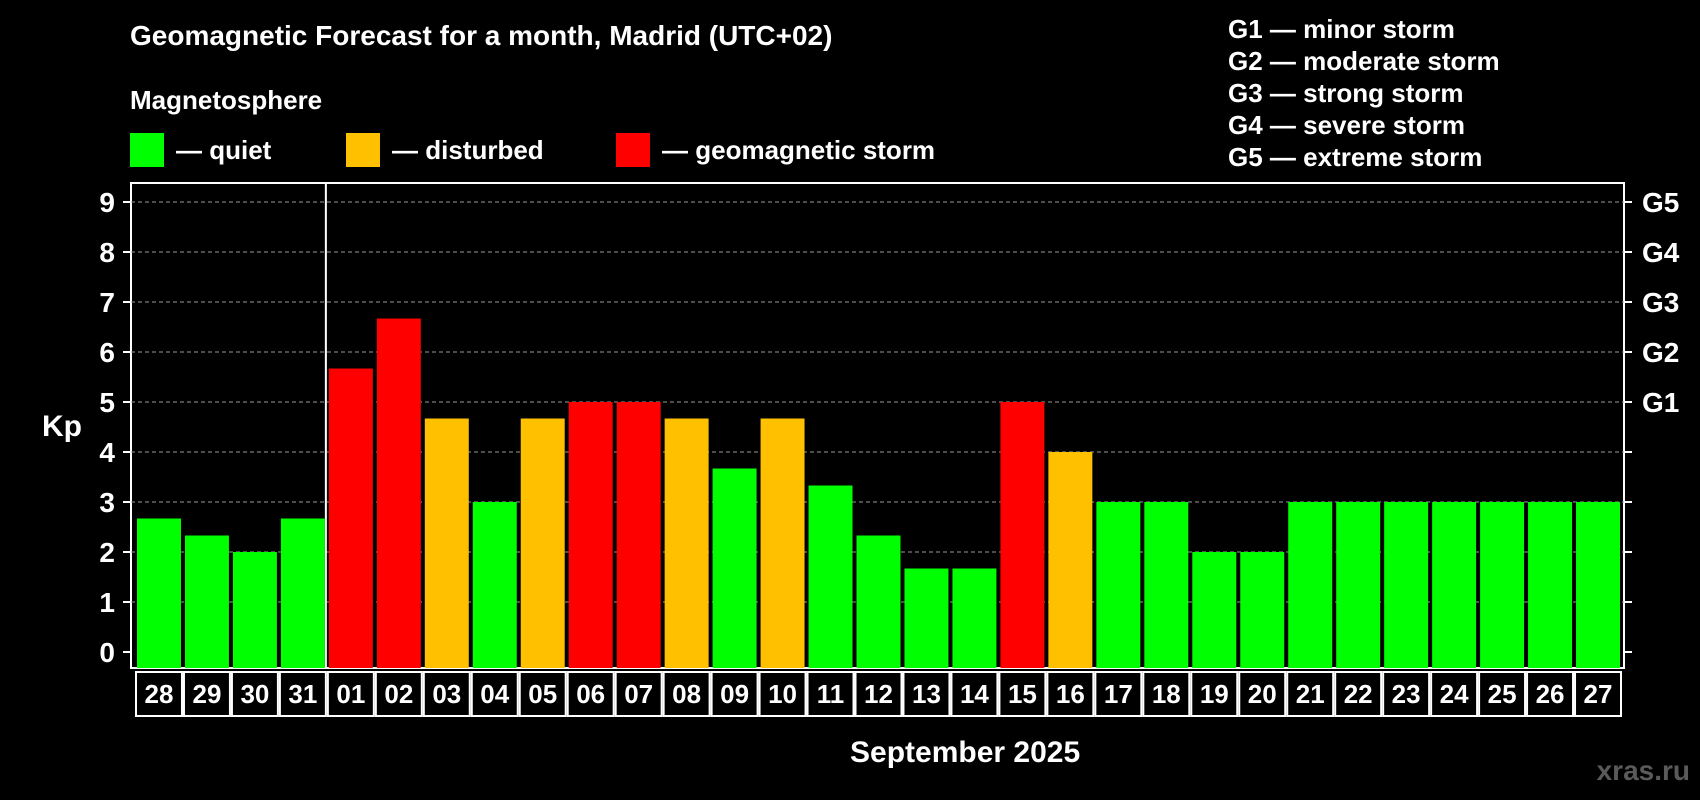  I want to click on legend-quiet: — quiet, so click(200, 150).